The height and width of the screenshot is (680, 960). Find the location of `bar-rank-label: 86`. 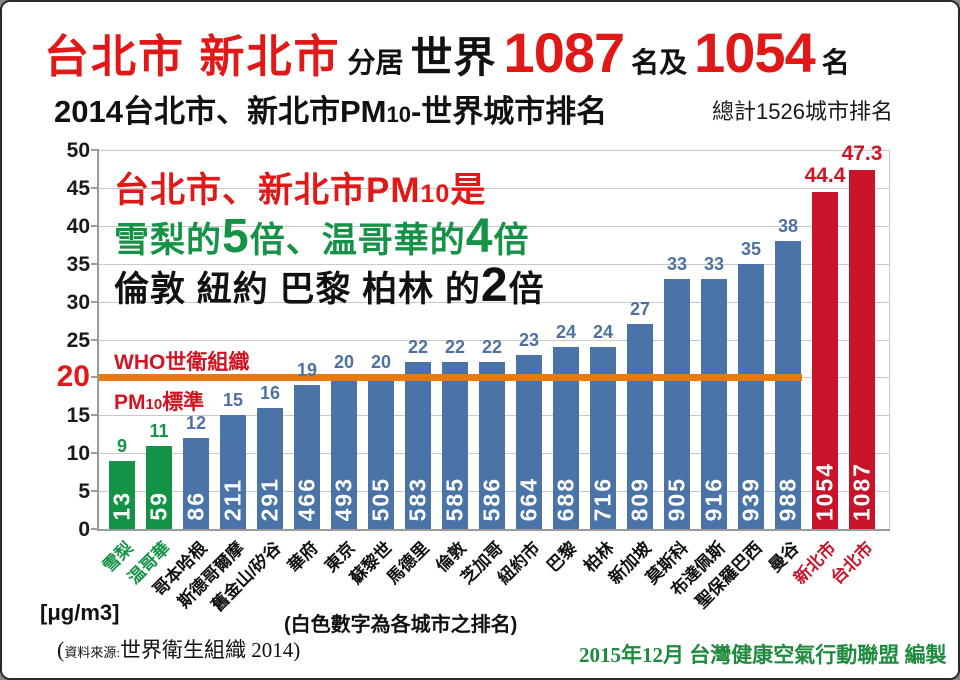

bar-rank-label: 86 is located at coordinates (195, 506).